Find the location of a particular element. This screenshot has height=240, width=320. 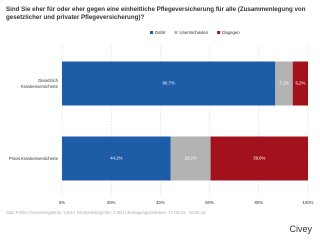

x-tick-label: 40% is located at coordinates (160, 202).